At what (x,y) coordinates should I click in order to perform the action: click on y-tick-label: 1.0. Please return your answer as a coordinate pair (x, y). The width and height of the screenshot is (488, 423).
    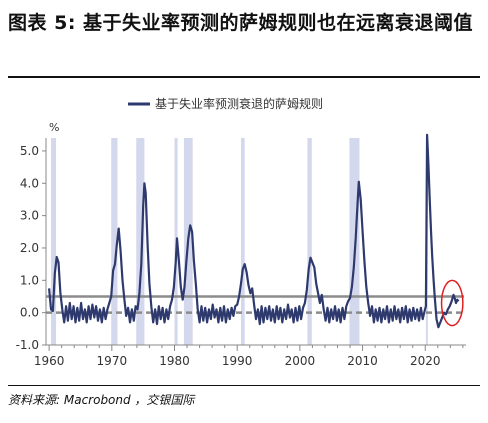
    Looking at the image, I should click on (29, 280).